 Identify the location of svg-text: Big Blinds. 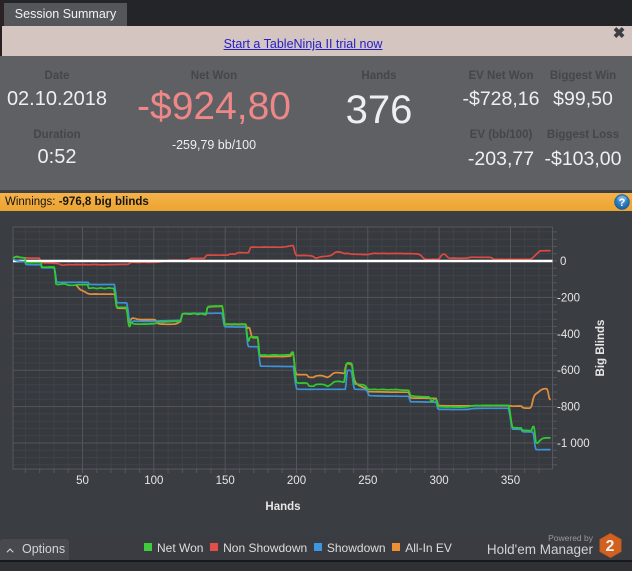
(601, 348).